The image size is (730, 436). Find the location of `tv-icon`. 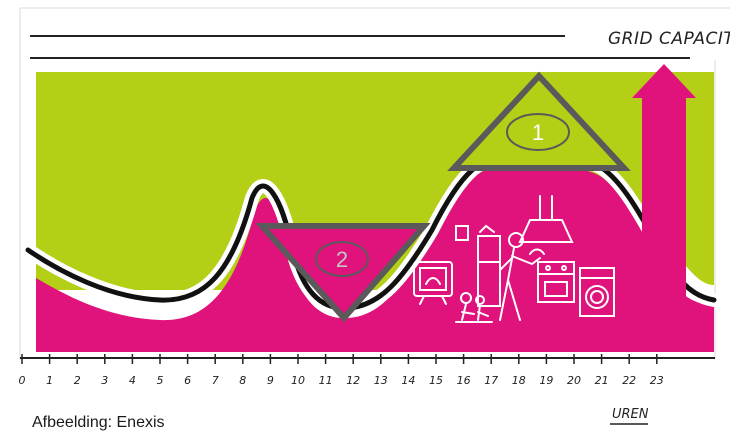

tv-icon is located at coordinates (433, 283).